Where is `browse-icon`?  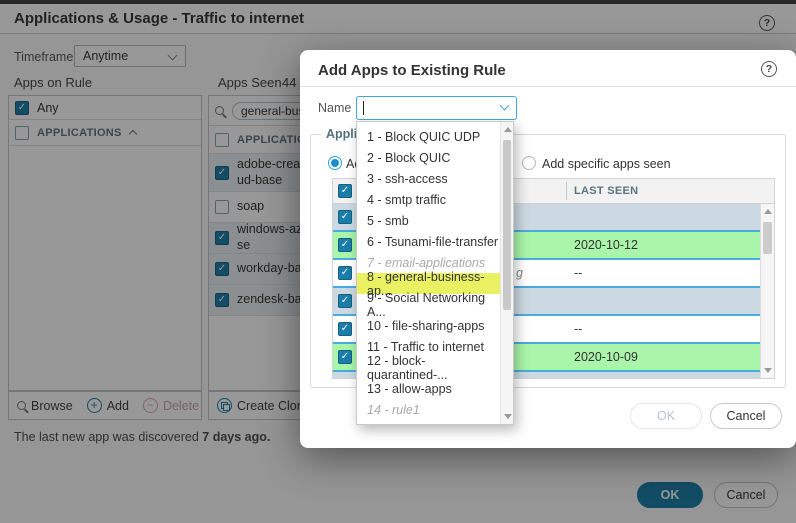 browse-icon is located at coordinates (21, 405).